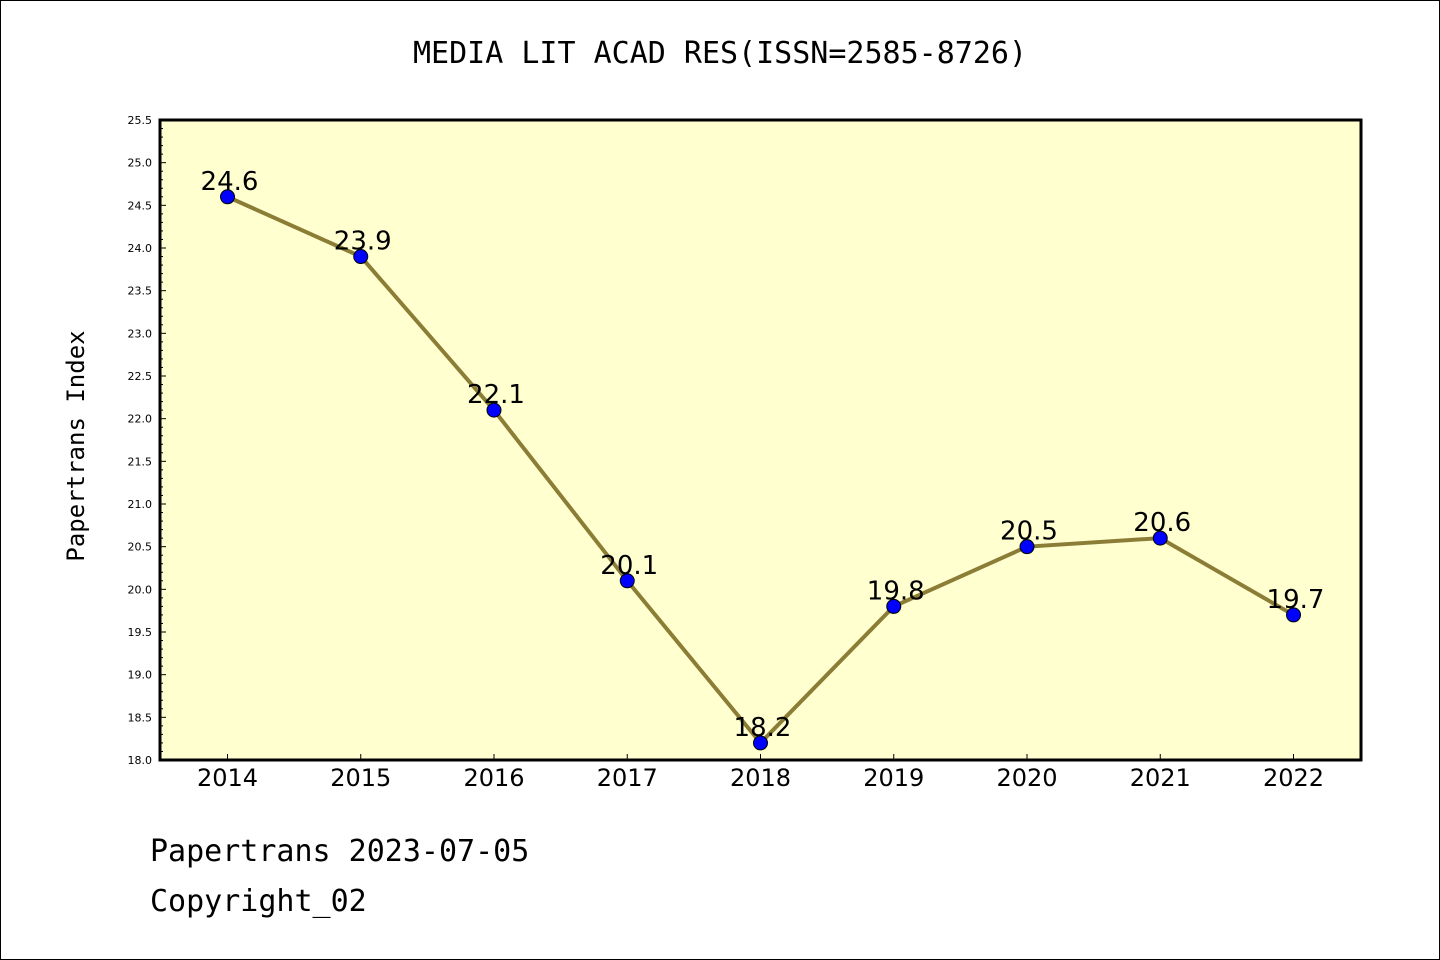 This screenshot has width=1440, height=960. Describe the element at coordinates (1160, 778) in the screenshot. I see `x-tick-label: 2021` at that location.